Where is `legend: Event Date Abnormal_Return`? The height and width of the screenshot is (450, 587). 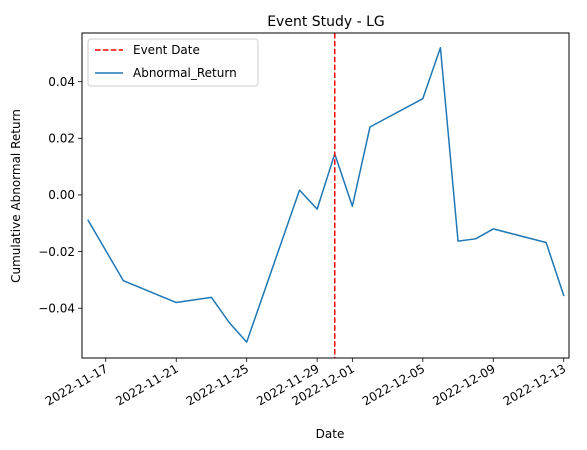 legend: Event Date Abnormal_Return is located at coordinates (173, 62).